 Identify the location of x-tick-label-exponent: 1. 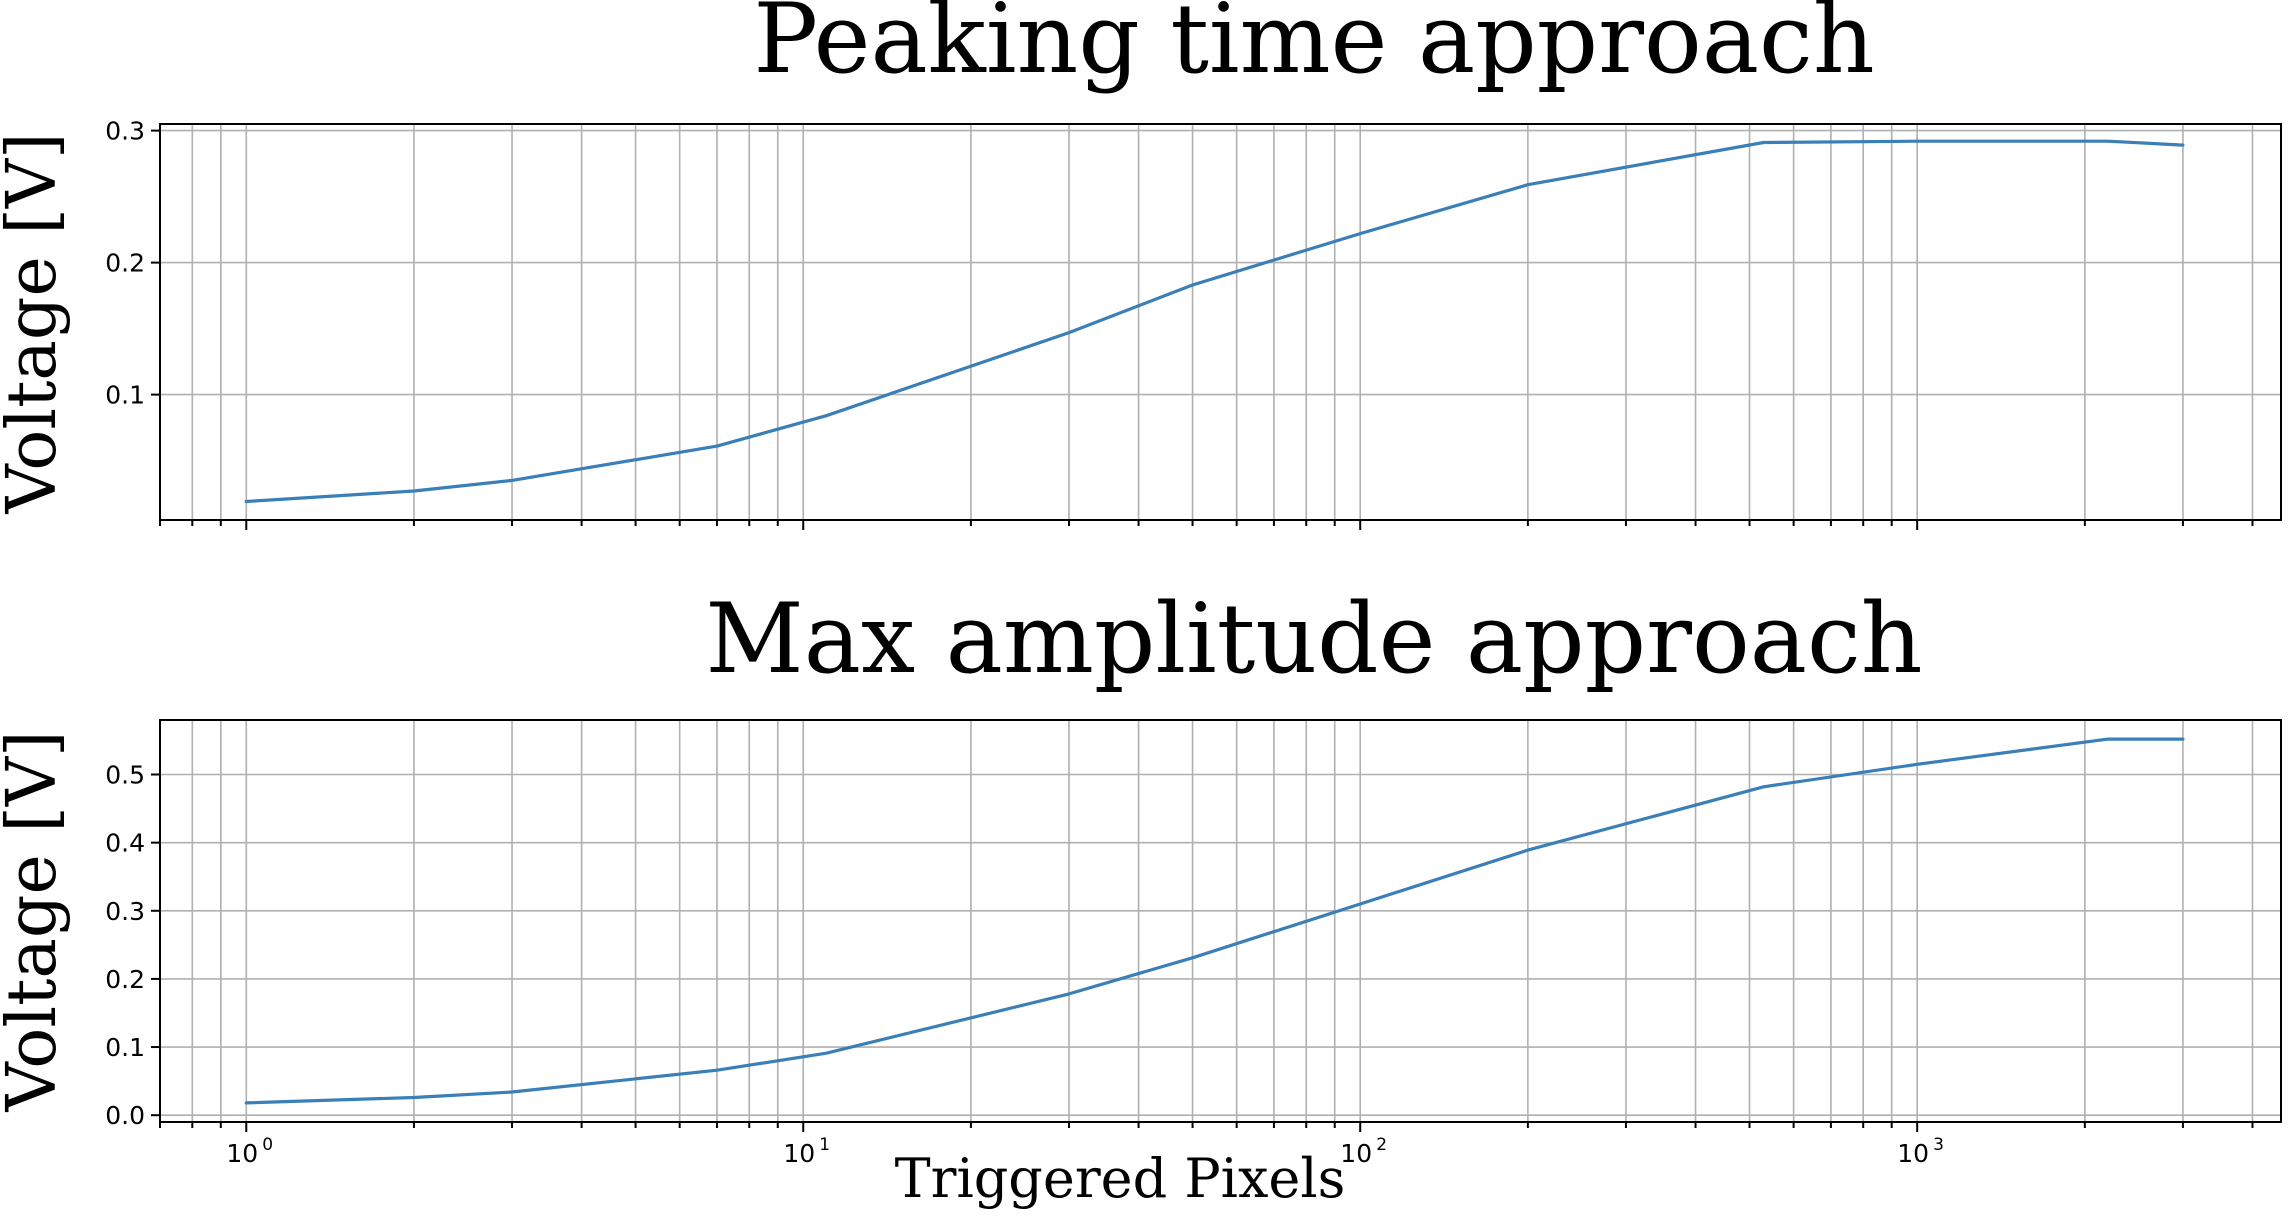
(824, 1145).